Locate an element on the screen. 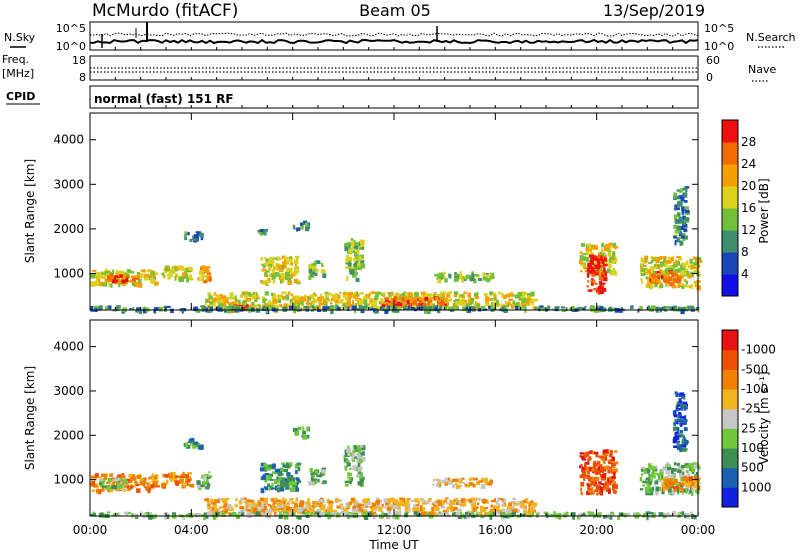 This screenshot has height=554, width=800. station-title: McMurdo (fitACF) is located at coordinates (165, 11).